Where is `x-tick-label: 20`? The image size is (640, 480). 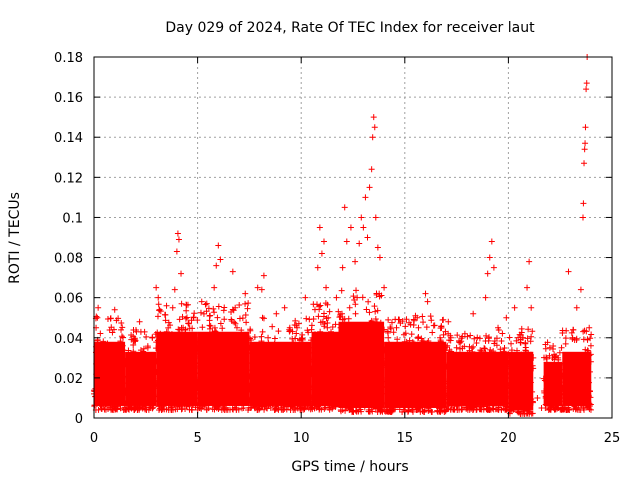 x-tick-label: 20 is located at coordinates (508, 438).